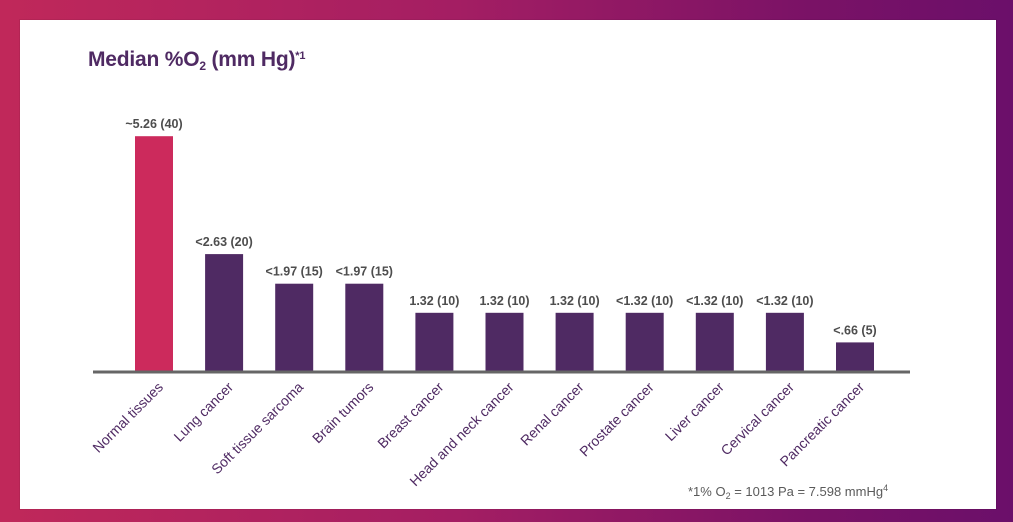  I want to click on value-label-cervical-cancer: <1.32 (10), so click(784, 301).